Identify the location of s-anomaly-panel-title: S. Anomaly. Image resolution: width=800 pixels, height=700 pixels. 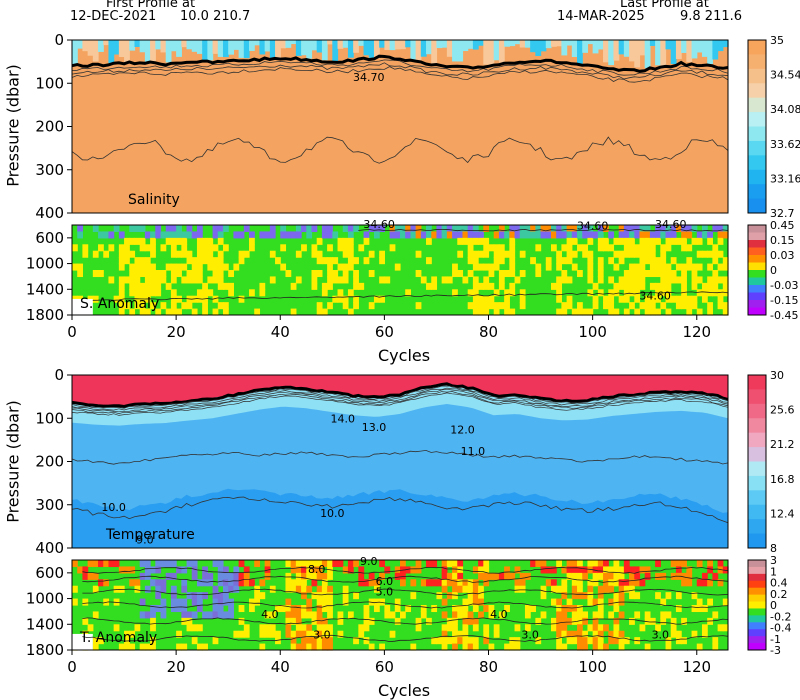
(120, 304).